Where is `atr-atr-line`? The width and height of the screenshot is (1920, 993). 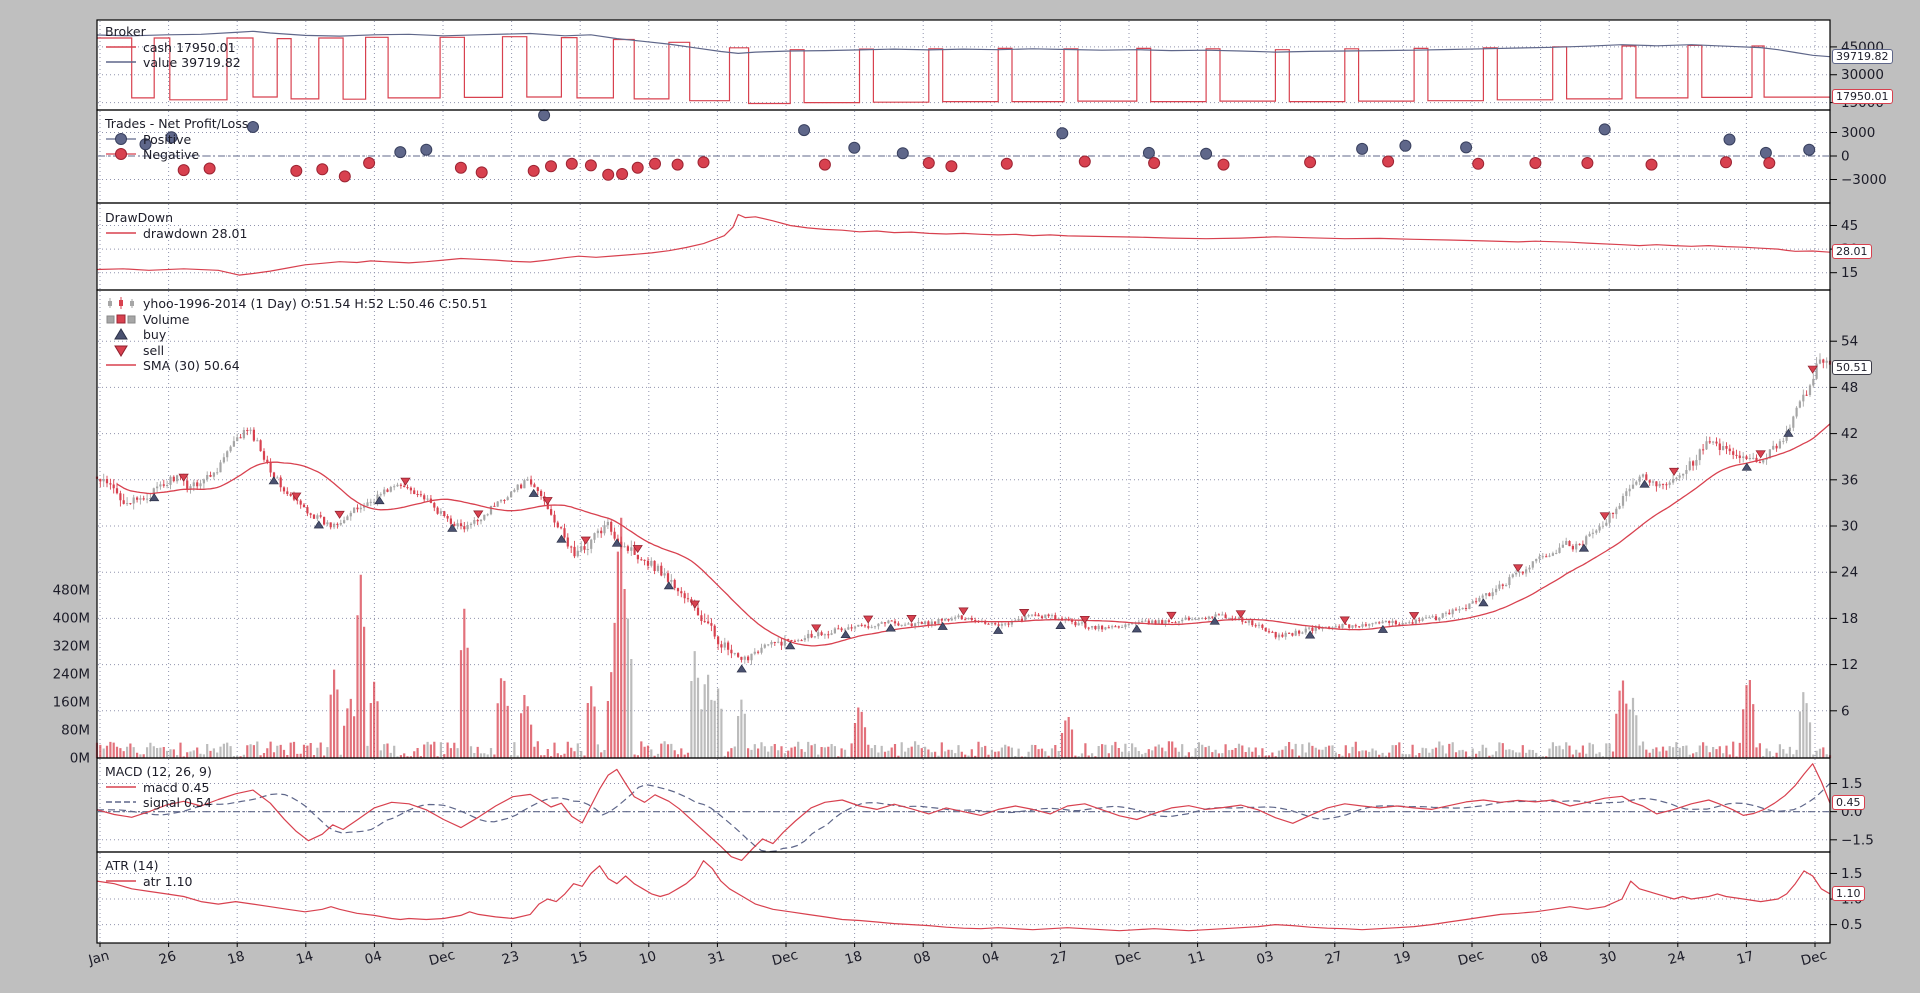
atr-atr-line is located at coordinates (963, 896).